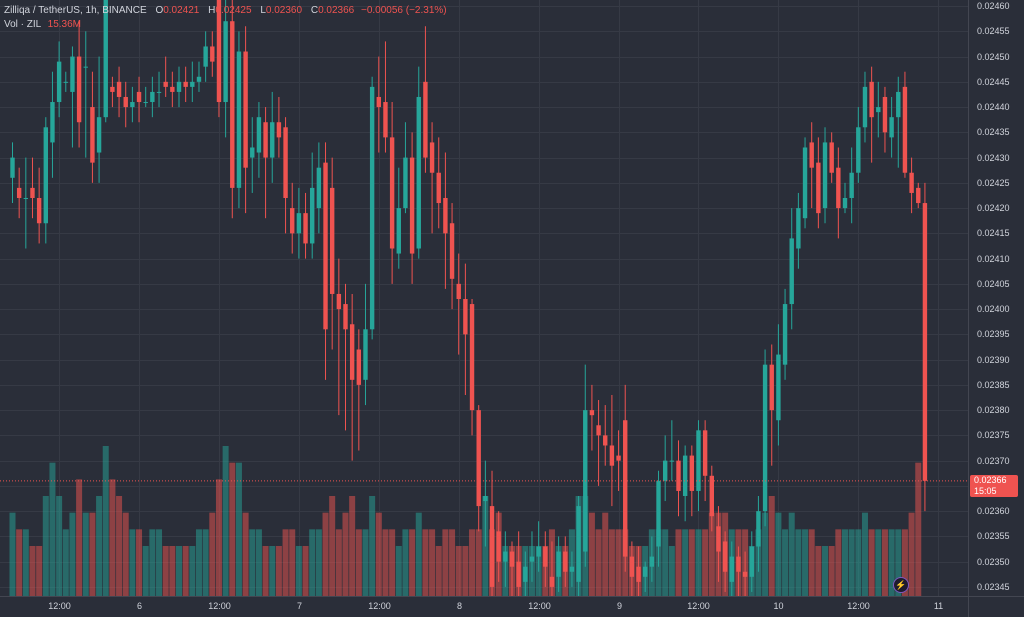 The image size is (1024, 617). What do you see at coordinates (75, 10) in the screenshot?
I see `symbol-title: Zilliqa / TetherUS, 1h, BINANCE` at bounding box center [75, 10].